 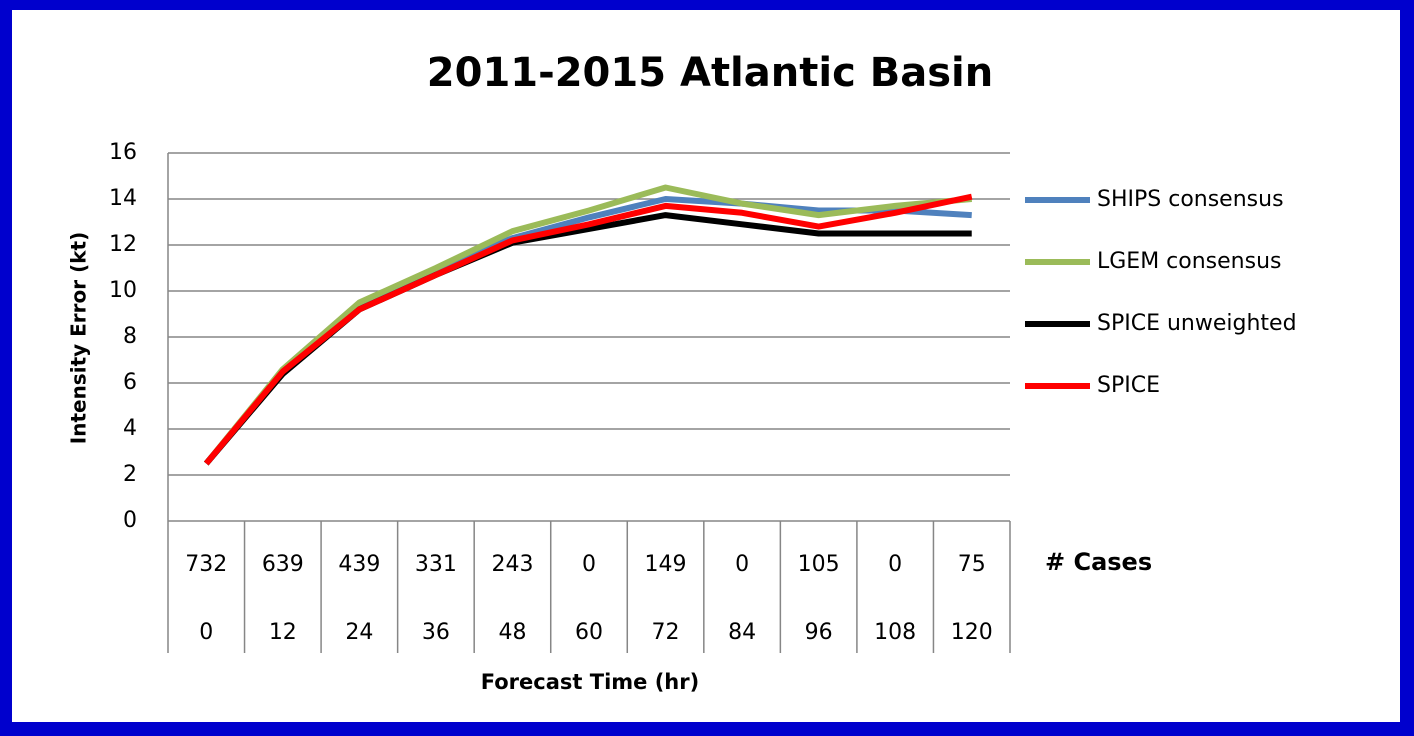 What do you see at coordinates (359, 632) in the screenshot?
I see `x-tick-label: 24` at bounding box center [359, 632].